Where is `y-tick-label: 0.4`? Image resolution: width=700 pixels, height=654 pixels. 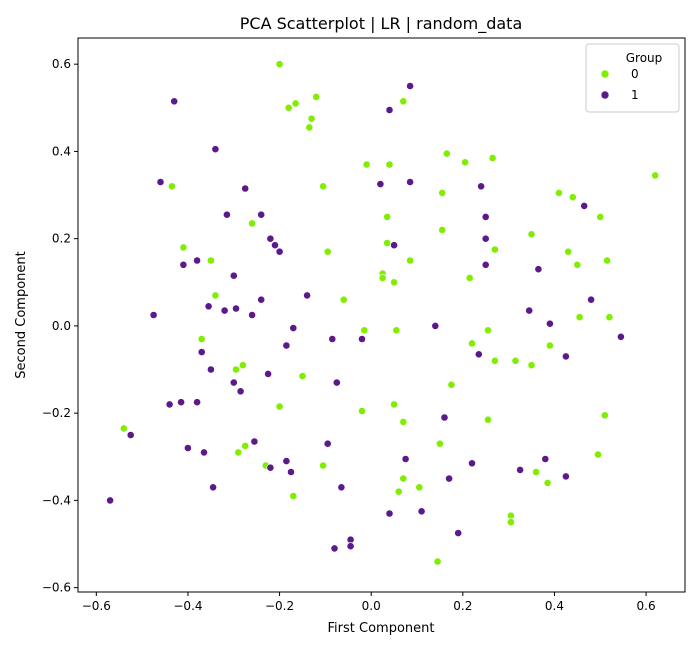
y-tick-label: 0.4 is located at coordinates (61, 151).